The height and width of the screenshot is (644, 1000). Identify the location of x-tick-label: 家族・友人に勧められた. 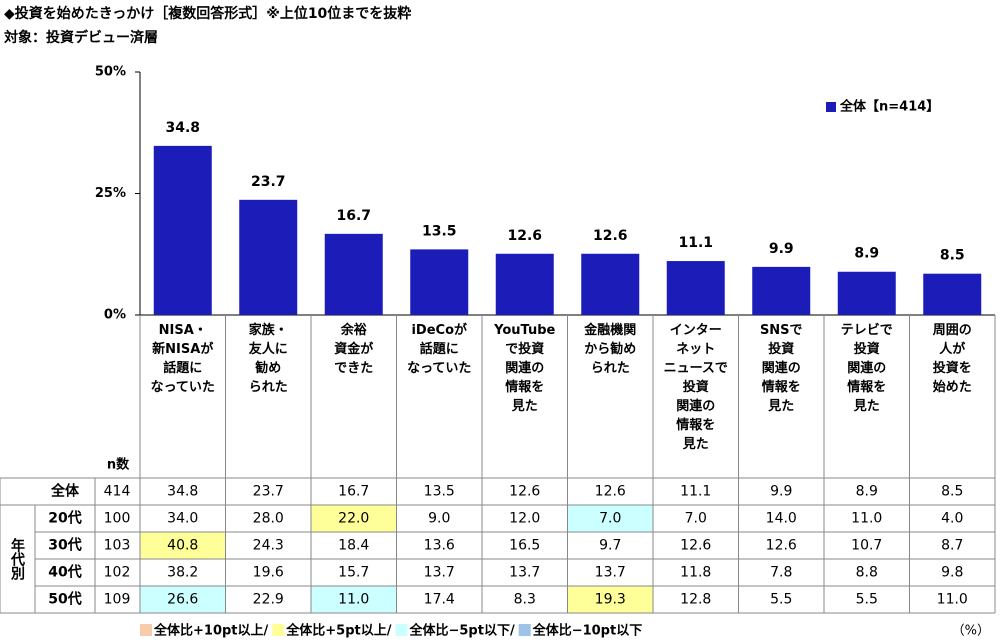
(268, 358).